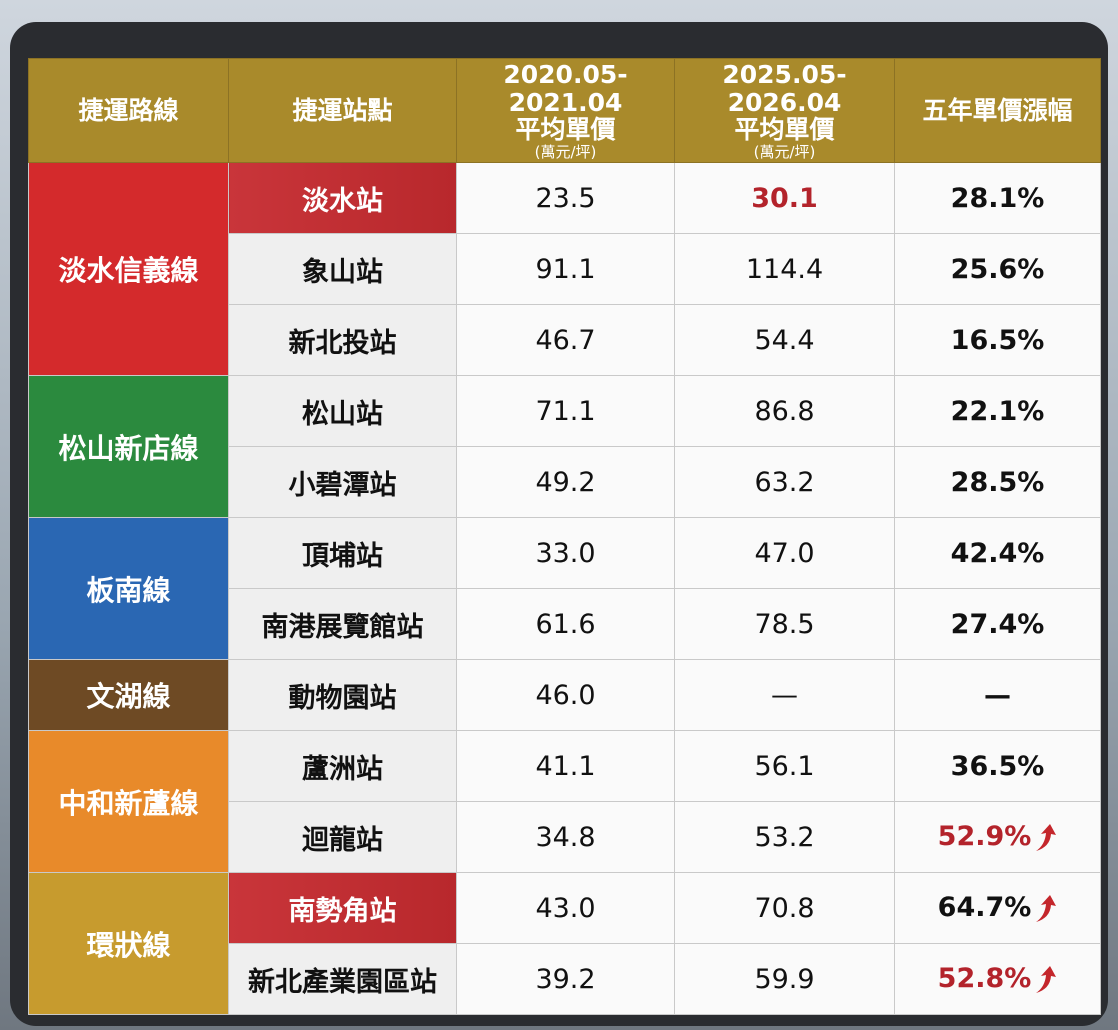  I want to click on value-text: 61.6, so click(565, 624).